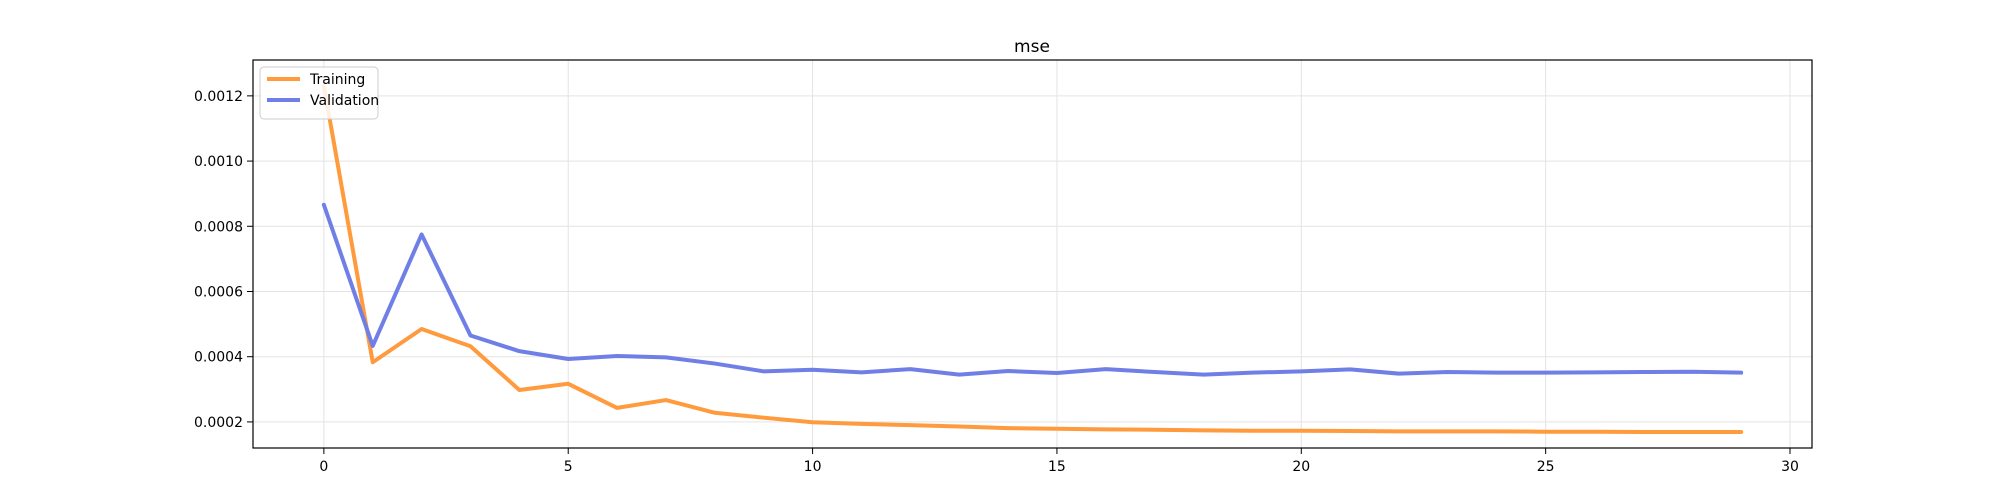  I want to click on y-tick-label: 0.0004, so click(218, 358).